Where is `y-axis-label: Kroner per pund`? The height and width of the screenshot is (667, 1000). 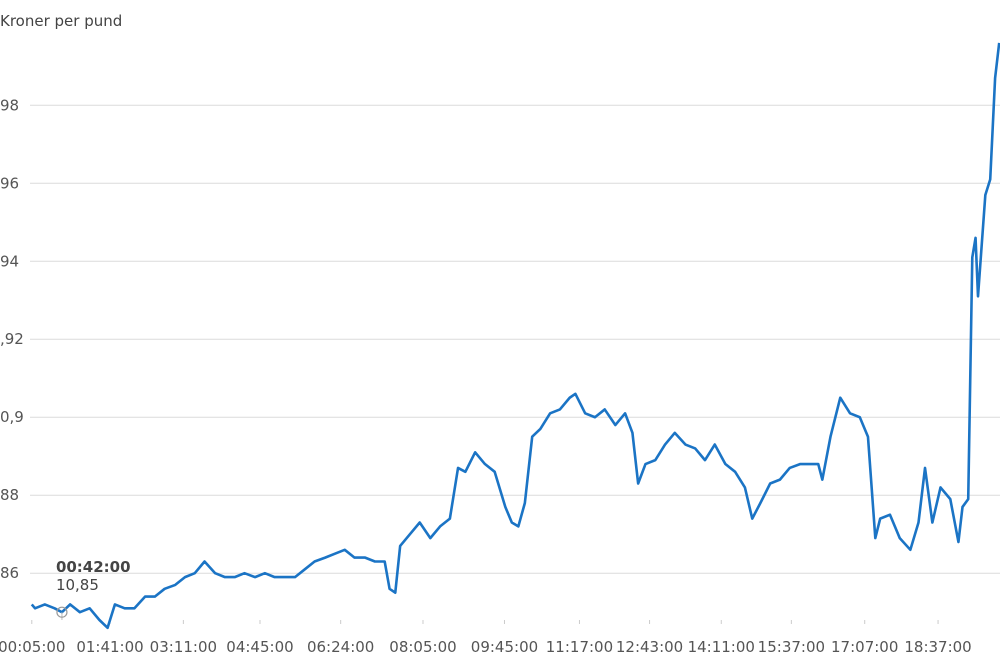 y-axis-label: Kroner per pund is located at coordinates (61, 21).